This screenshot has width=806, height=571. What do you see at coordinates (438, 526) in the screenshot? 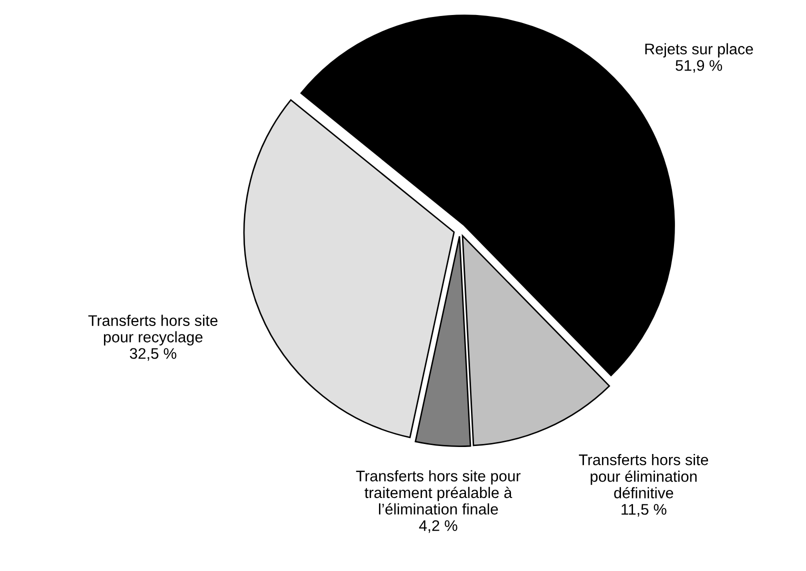
I see `data-label: 4,2 %` at bounding box center [438, 526].